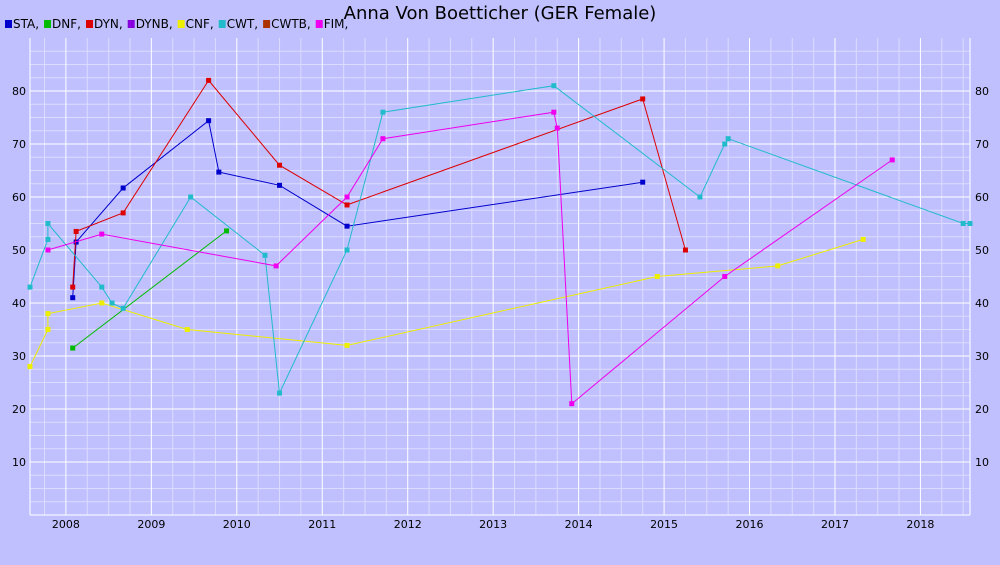  Describe the element at coordinates (19, 409) in the screenshot. I see `y-tick-label-left: 20` at that location.